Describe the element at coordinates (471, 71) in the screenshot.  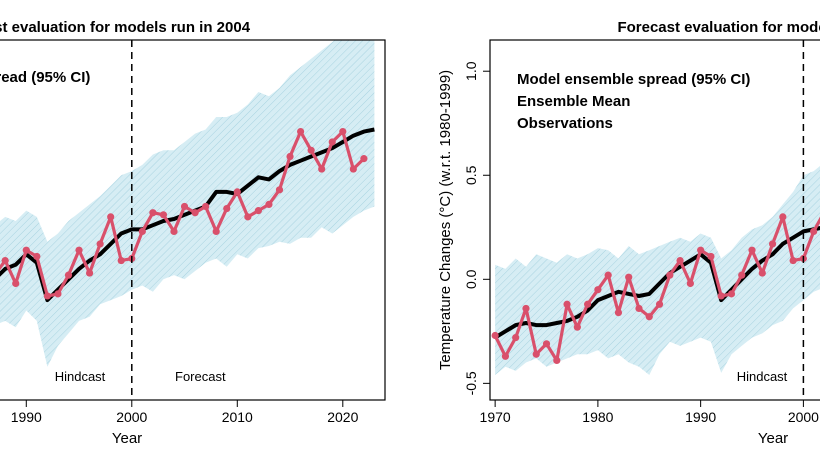
I see `y-tick-label: 1.0` at that location.